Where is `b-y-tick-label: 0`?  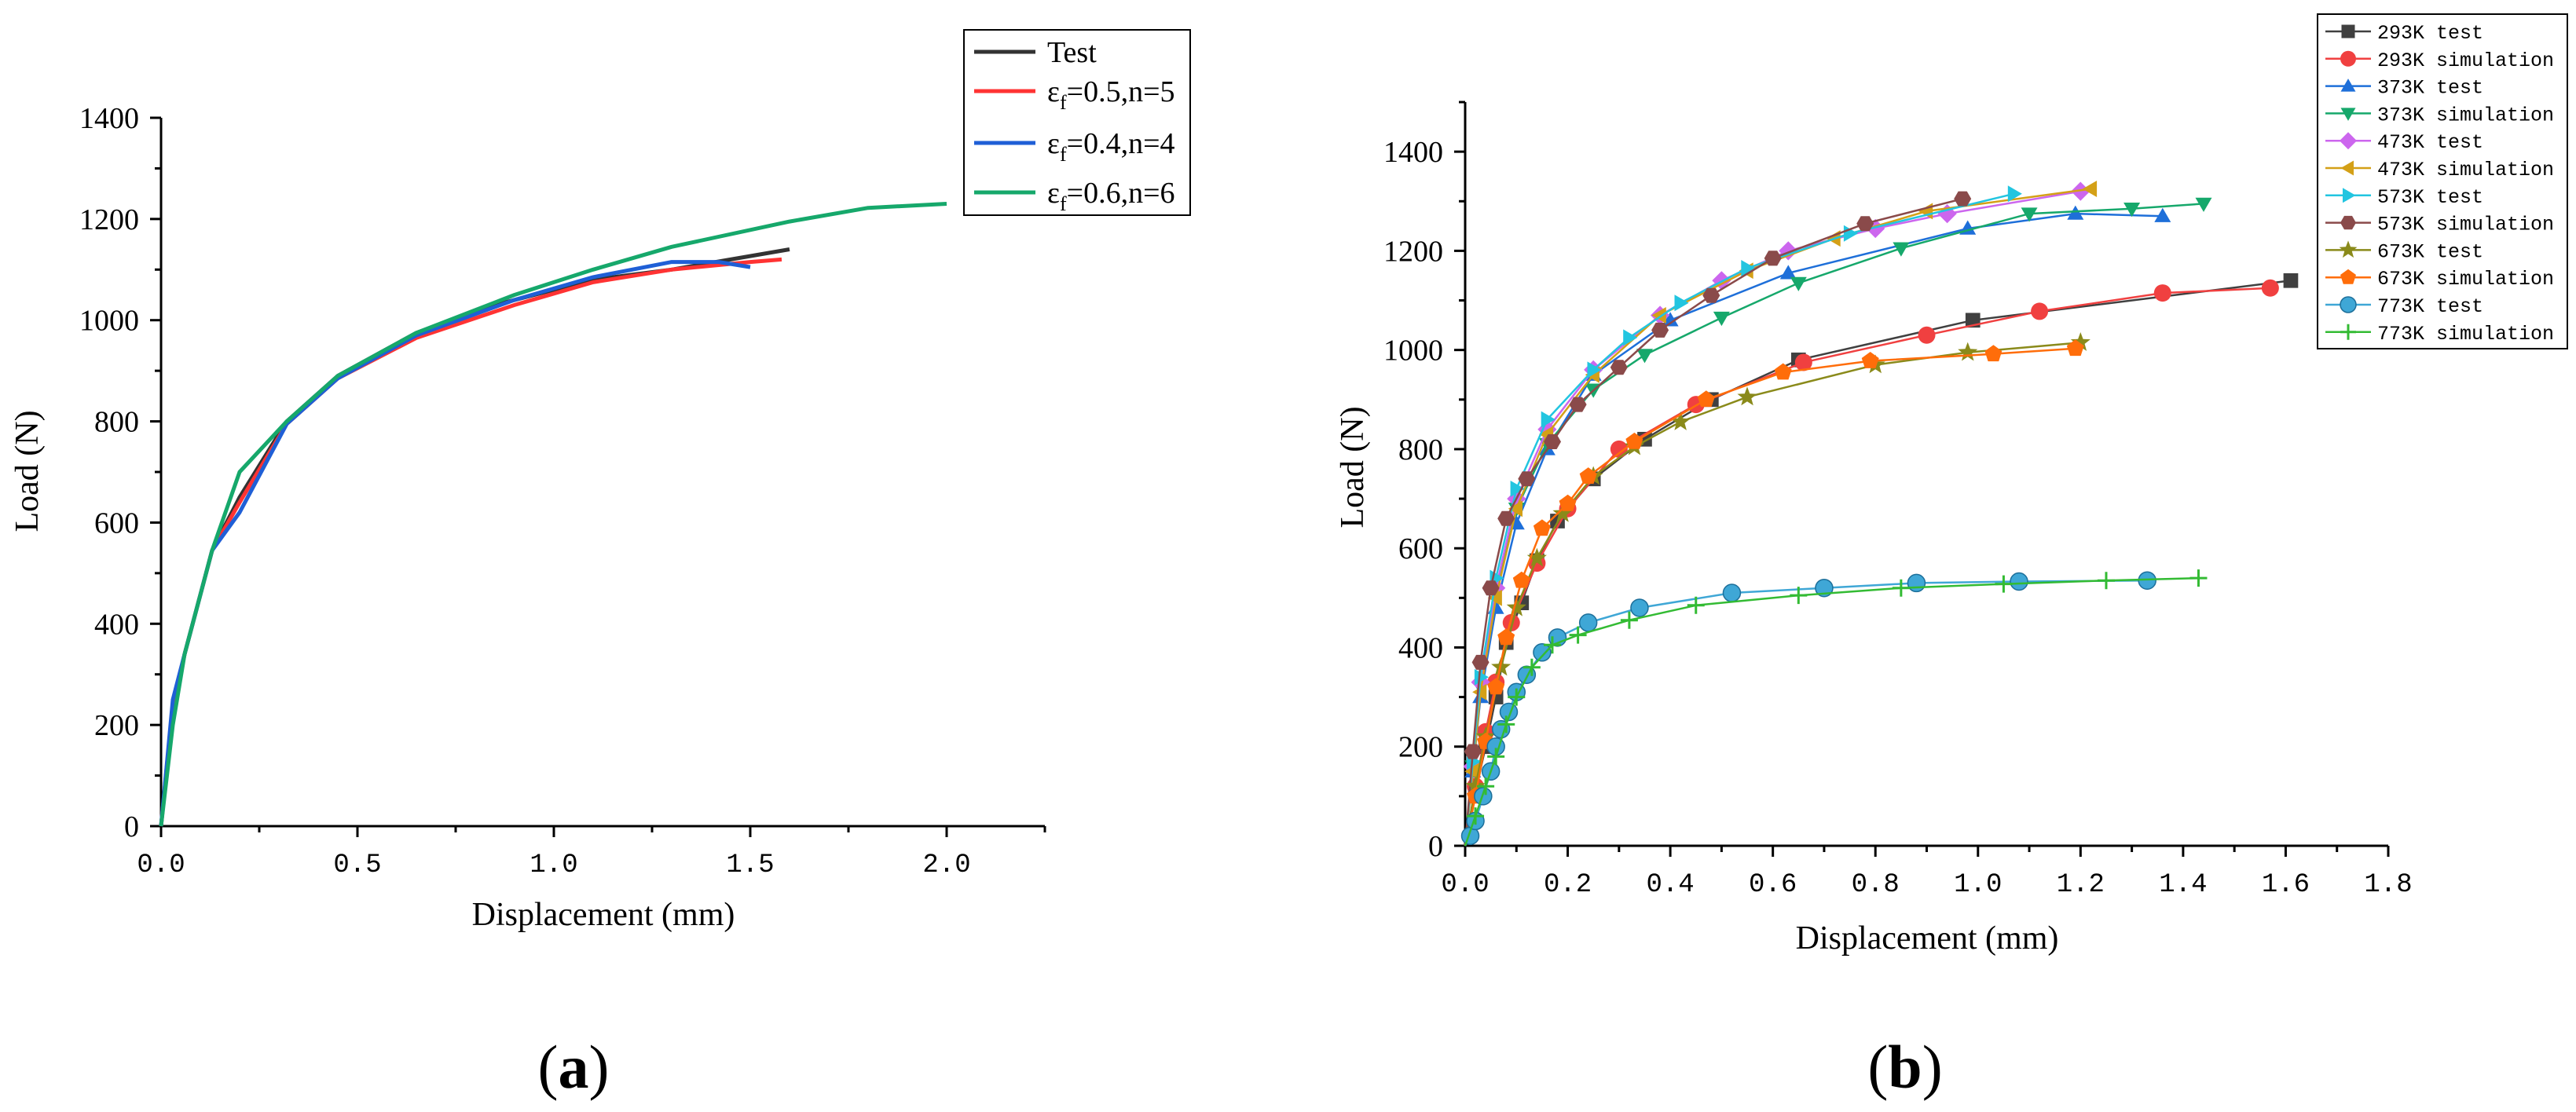 b-y-tick-label: 0 is located at coordinates (1435, 847).